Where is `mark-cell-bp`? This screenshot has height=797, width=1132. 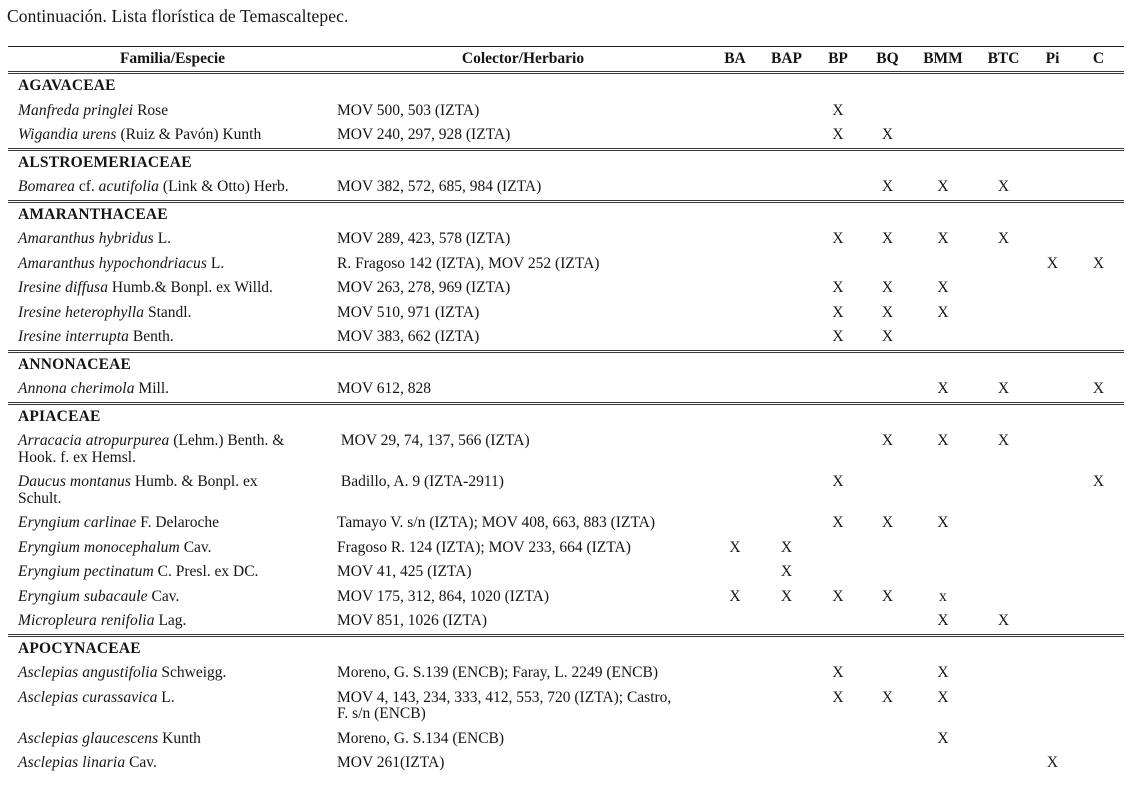 mark-cell-bp is located at coordinates (838, 449).